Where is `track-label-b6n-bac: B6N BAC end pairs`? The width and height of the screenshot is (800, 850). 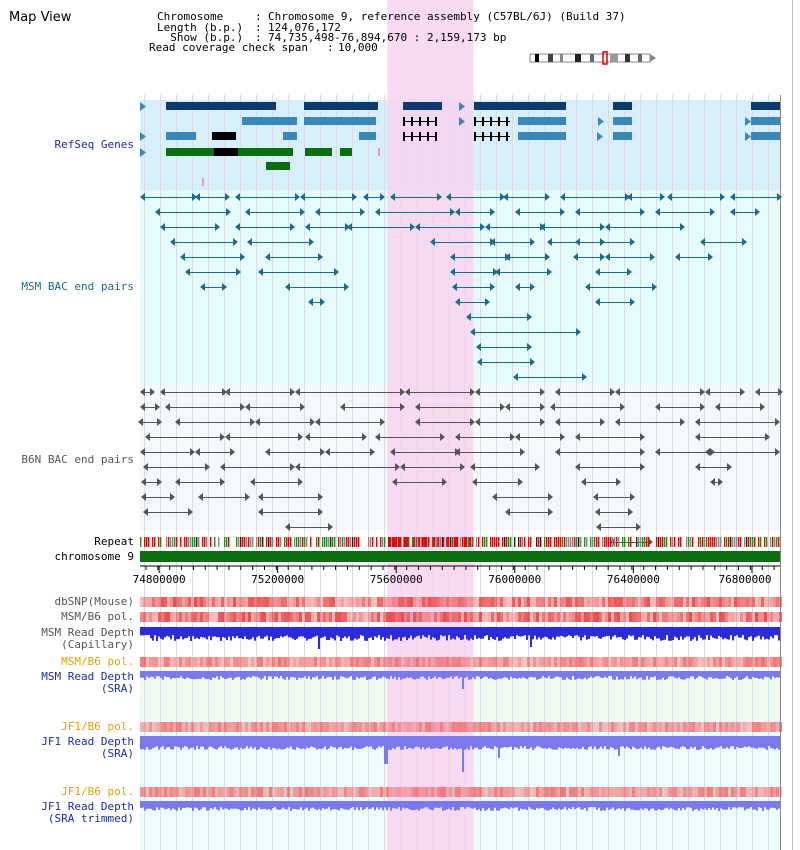
track-label-b6n-bac: B6N BAC end pairs is located at coordinates (77, 459).